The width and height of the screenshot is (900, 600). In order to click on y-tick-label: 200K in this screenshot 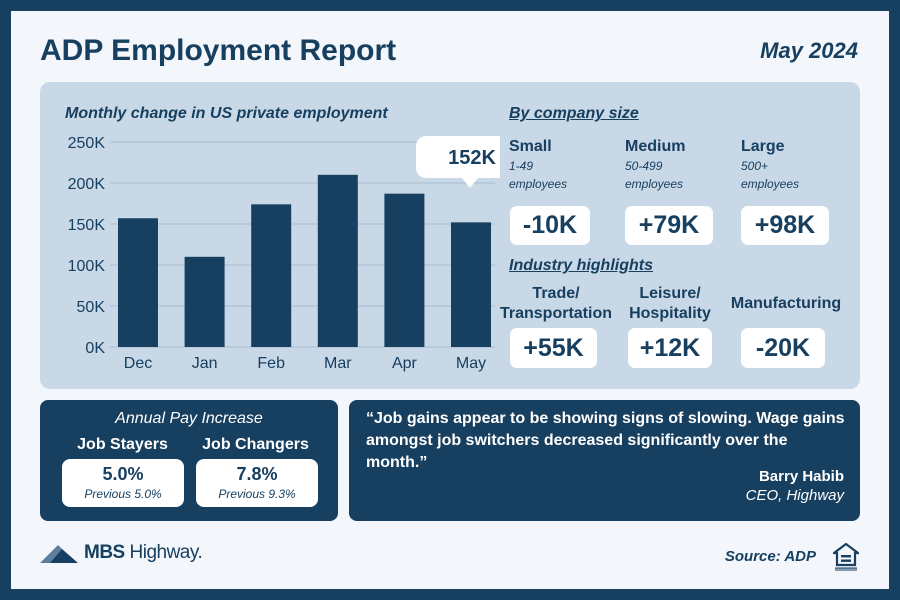, I will do `click(87, 184)`.